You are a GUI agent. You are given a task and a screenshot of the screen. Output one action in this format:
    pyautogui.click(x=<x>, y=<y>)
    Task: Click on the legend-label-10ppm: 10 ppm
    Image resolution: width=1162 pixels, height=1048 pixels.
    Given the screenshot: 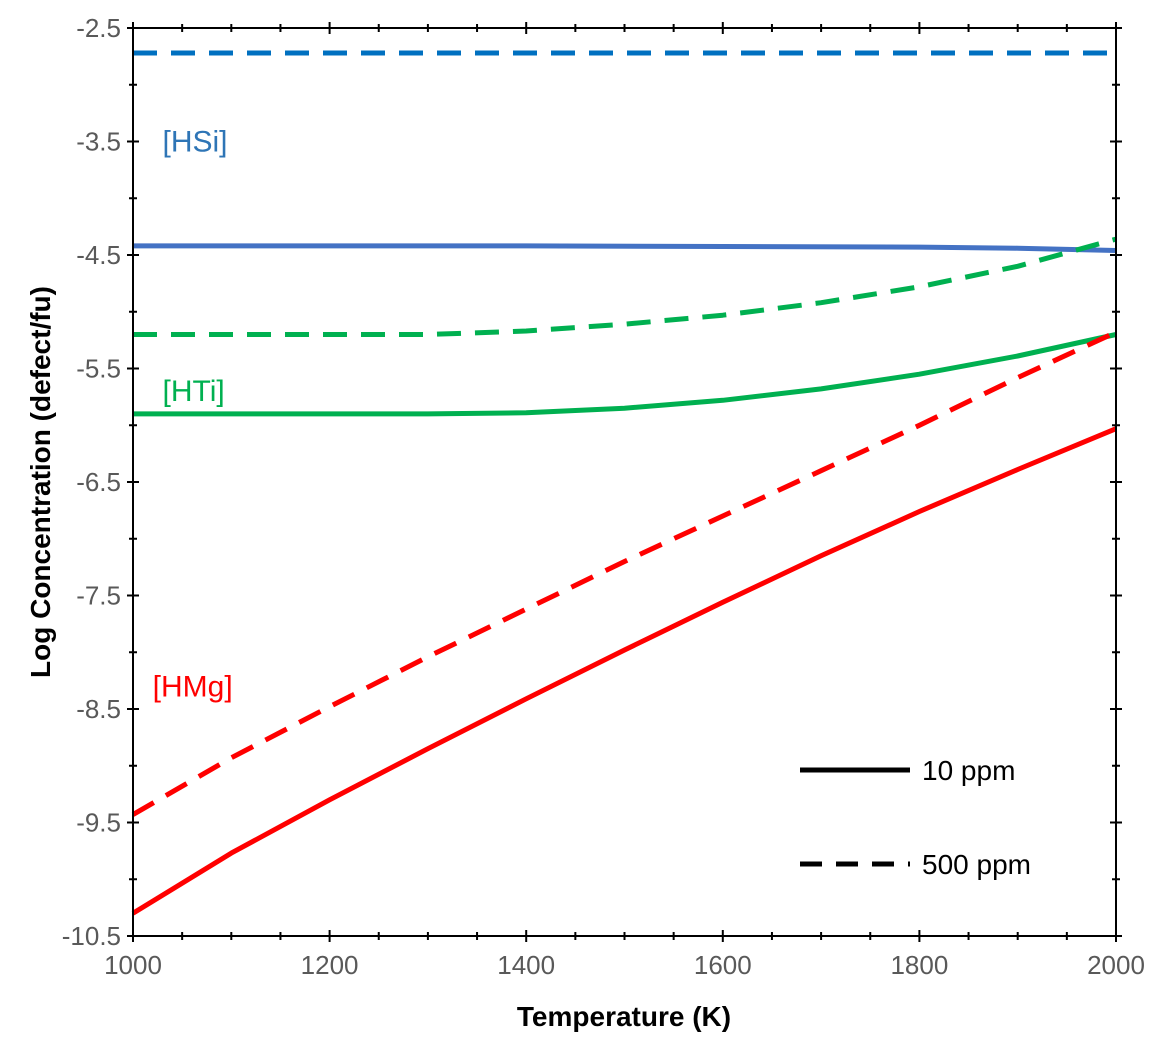 What is the action you would take?
    pyautogui.click(x=968, y=770)
    